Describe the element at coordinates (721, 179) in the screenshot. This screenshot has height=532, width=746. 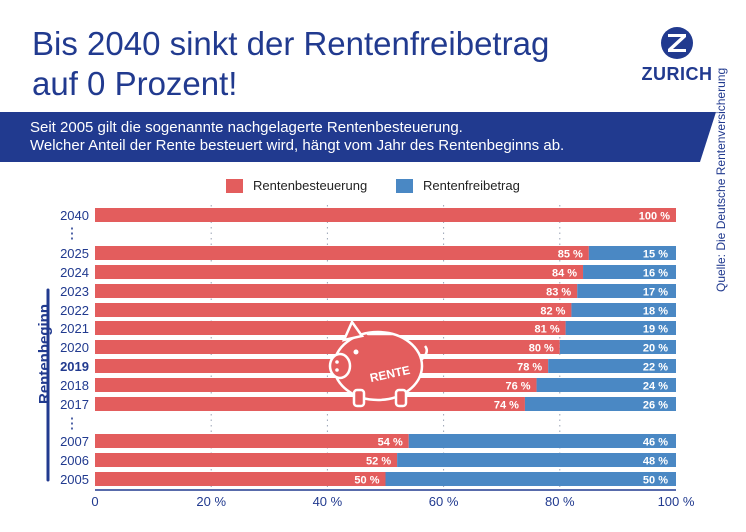
I see `source-note: Quelle: Die Deutsche Rentenversicherung` at that location.